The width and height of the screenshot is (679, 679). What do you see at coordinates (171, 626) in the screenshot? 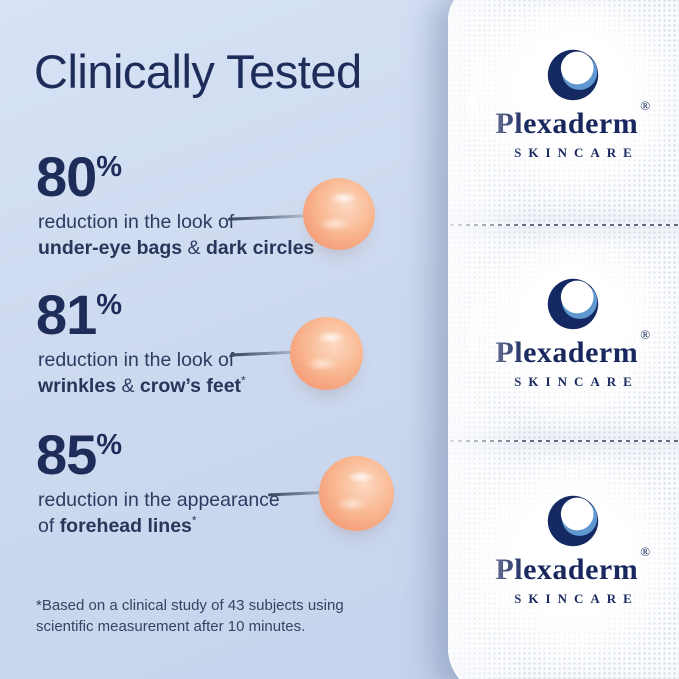
I see `disclaimer-line2: scientific measurement after 10 minutes.` at bounding box center [171, 626].